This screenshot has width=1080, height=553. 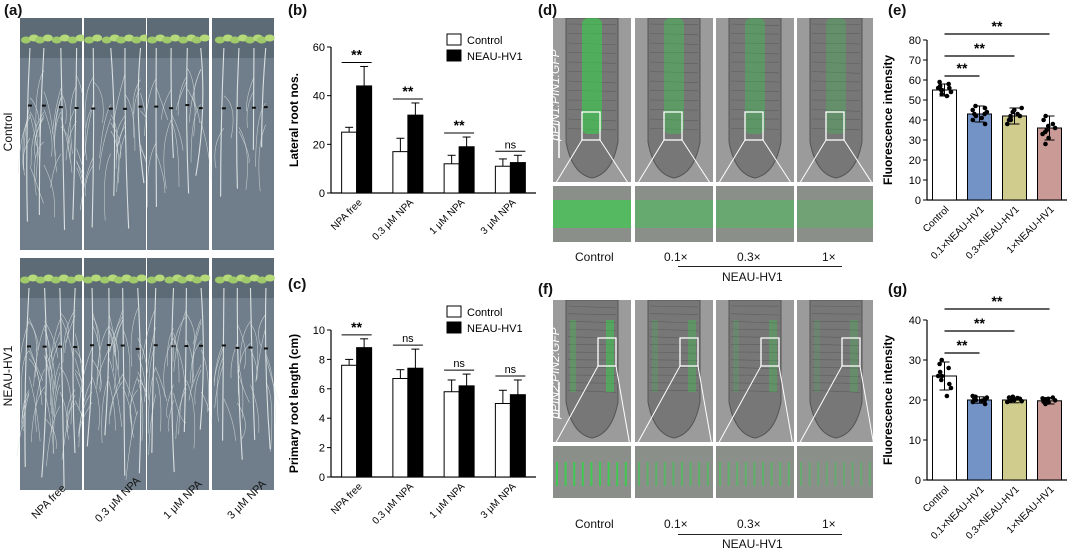 What do you see at coordinates (545, 289) in the screenshot?
I see `panel-f-label: (f)` at bounding box center [545, 289].